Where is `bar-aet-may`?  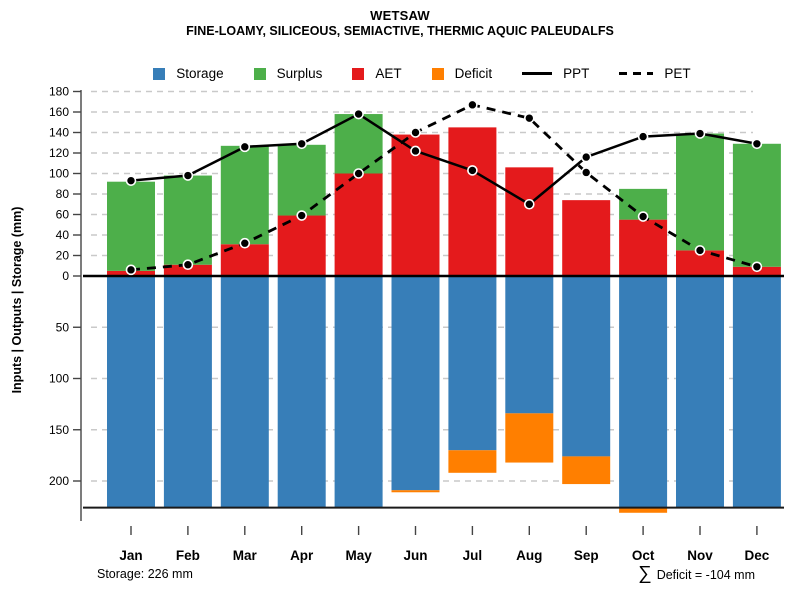 bar-aet-may is located at coordinates (358, 224).